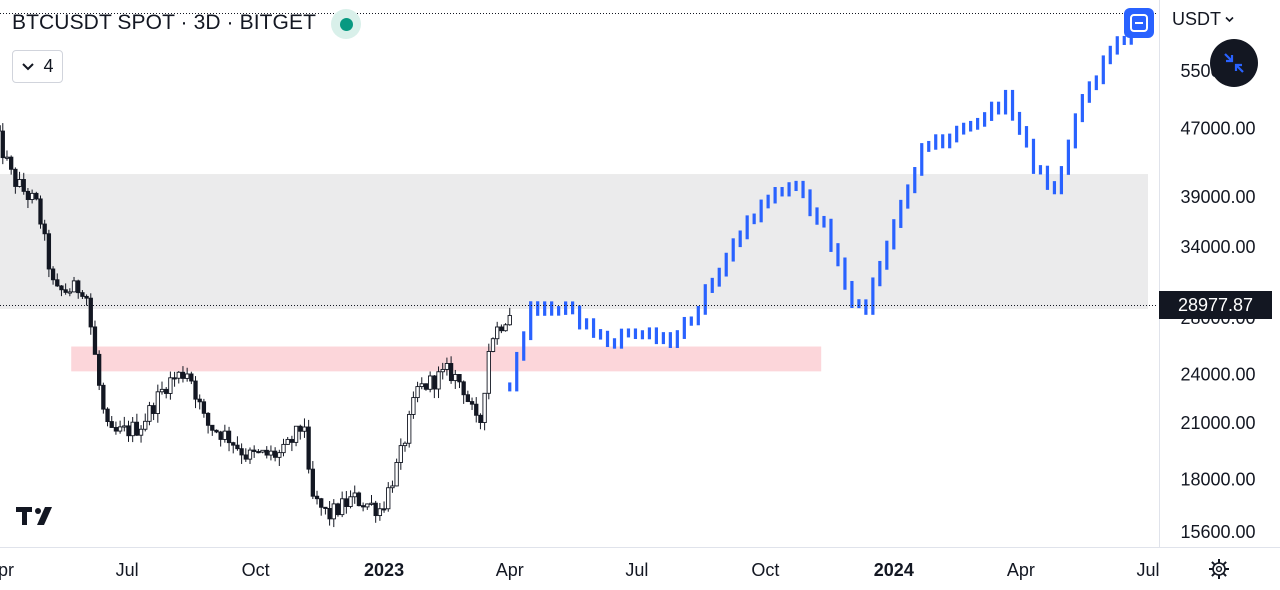 The width and height of the screenshot is (1280, 590). Describe the element at coordinates (1215, 305) in the screenshot. I see `last-price-label: 28977.87` at that location.